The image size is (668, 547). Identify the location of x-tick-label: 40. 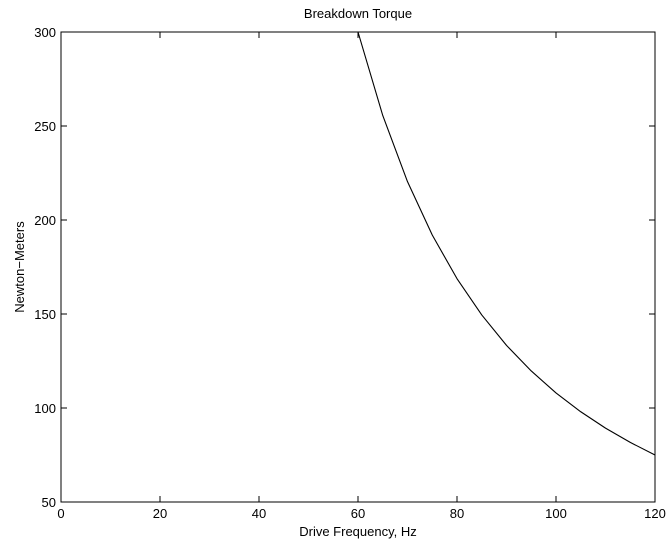
(259, 513).